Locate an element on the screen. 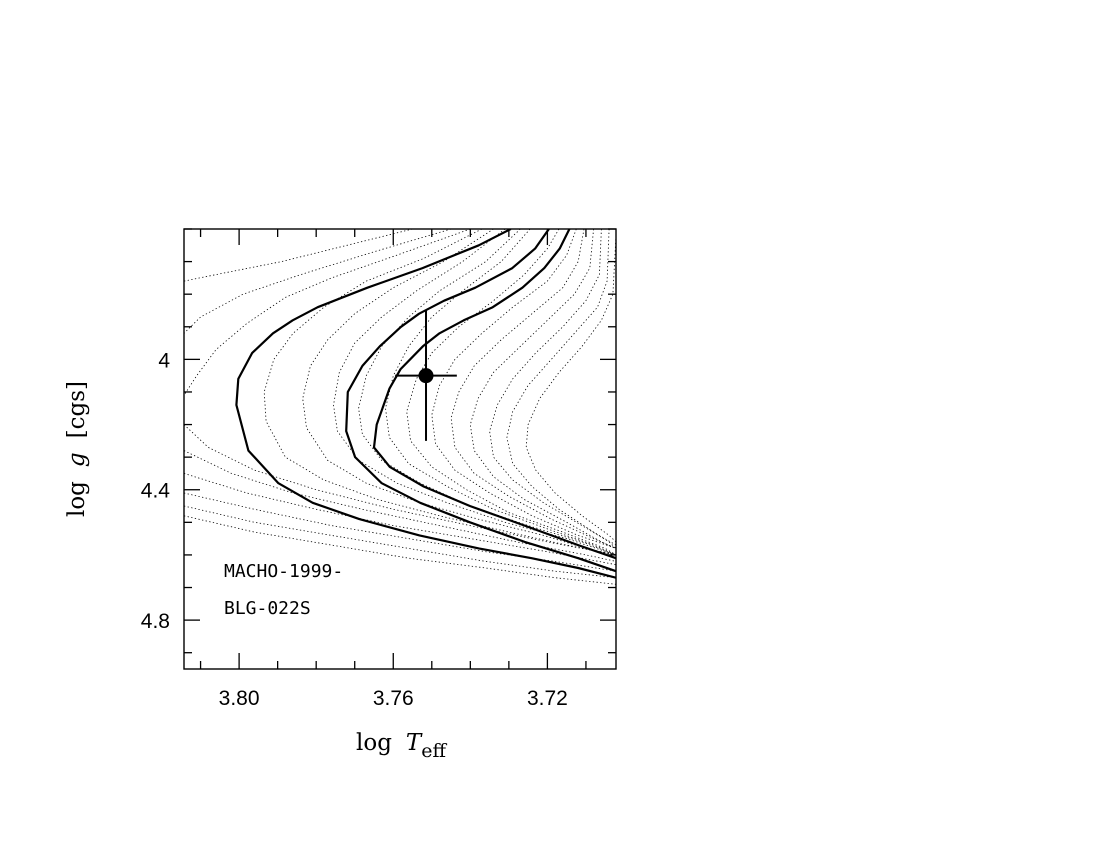  observed-star is located at coordinates (426, 375).